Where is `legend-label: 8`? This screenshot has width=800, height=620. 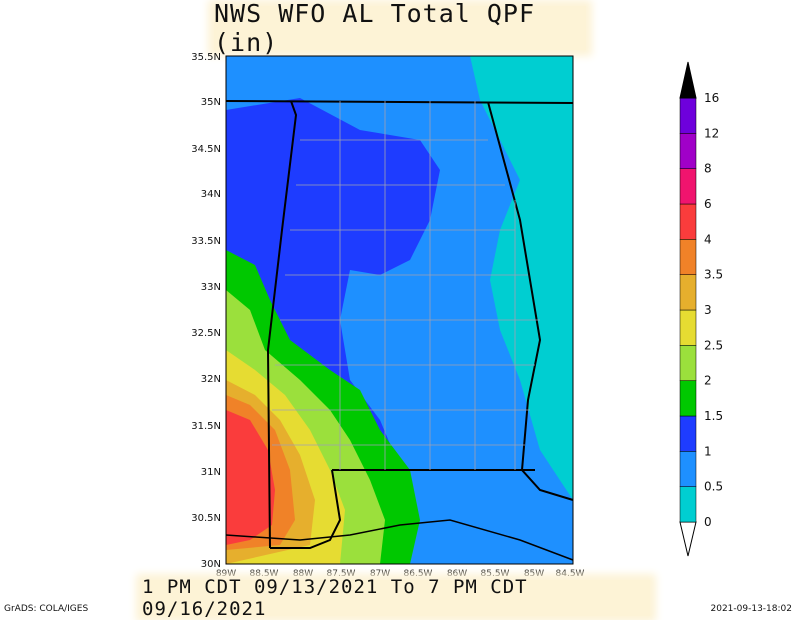 legend-label: 8 is located at coordinates (708, 169).